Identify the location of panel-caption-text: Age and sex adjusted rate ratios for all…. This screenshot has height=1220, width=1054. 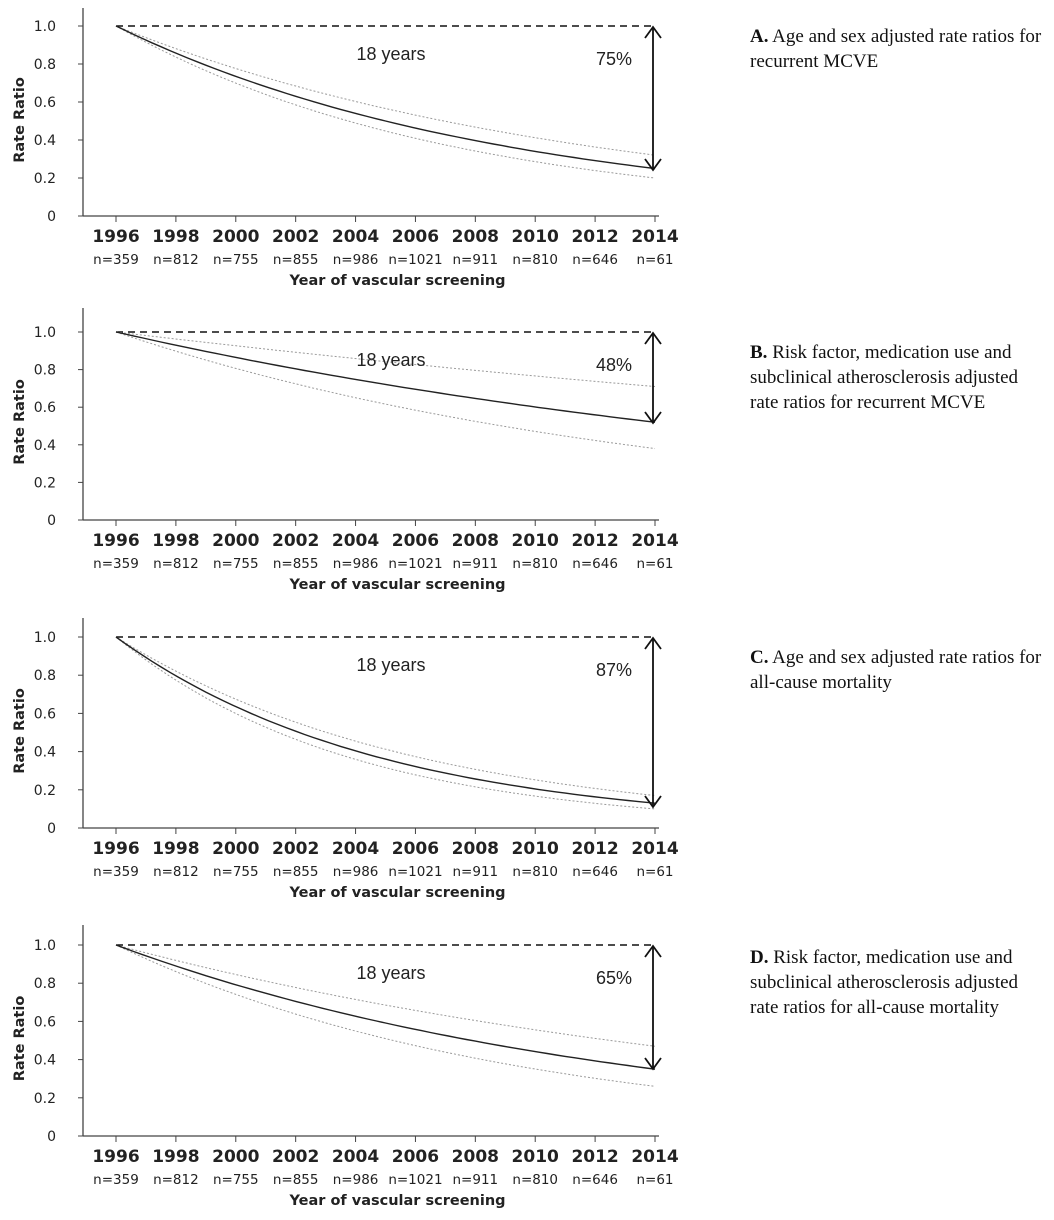
(896, 670).